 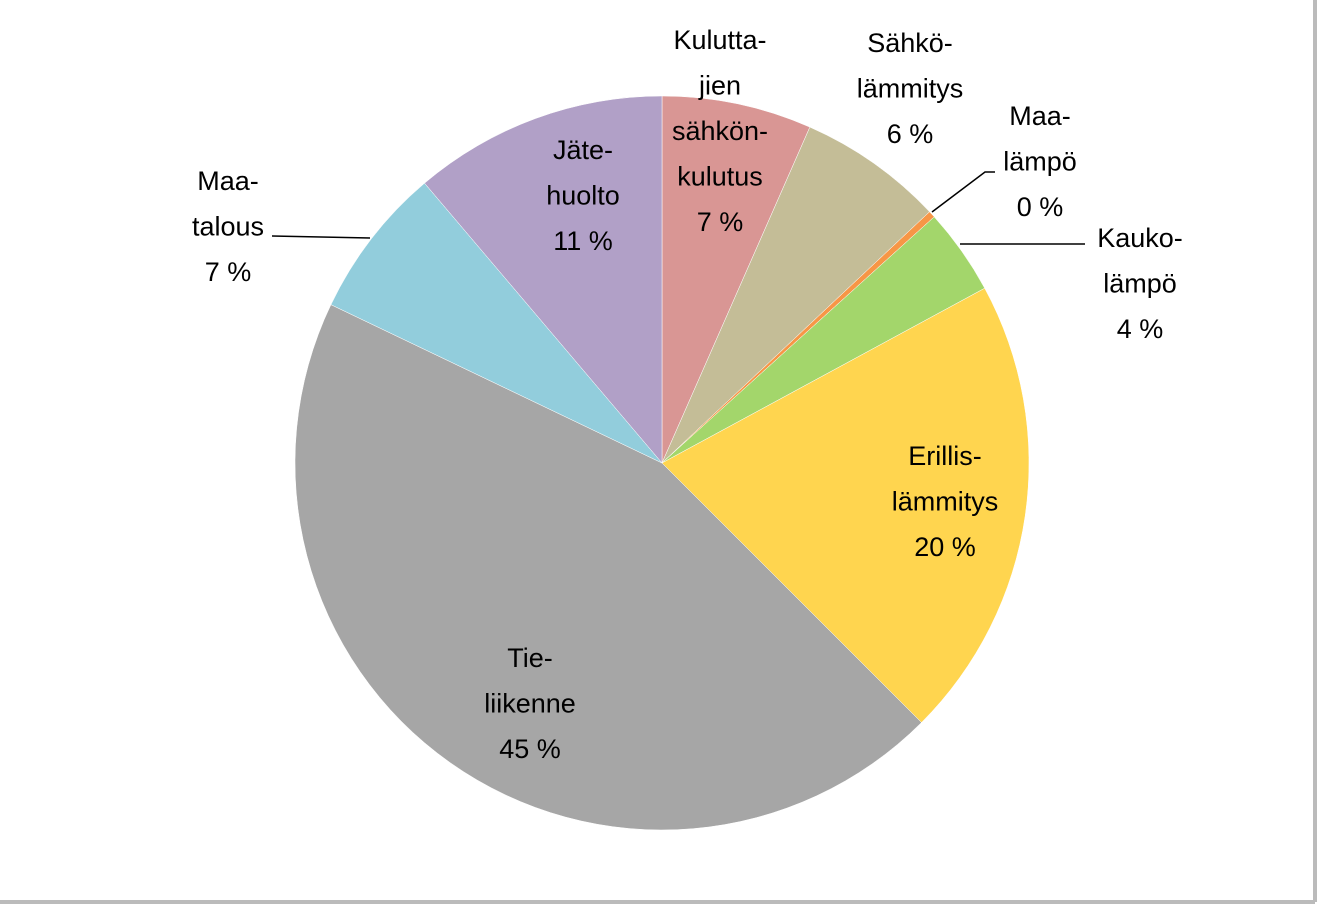 I want to click on slice-label: Tie-, so click(x=530, y=658).